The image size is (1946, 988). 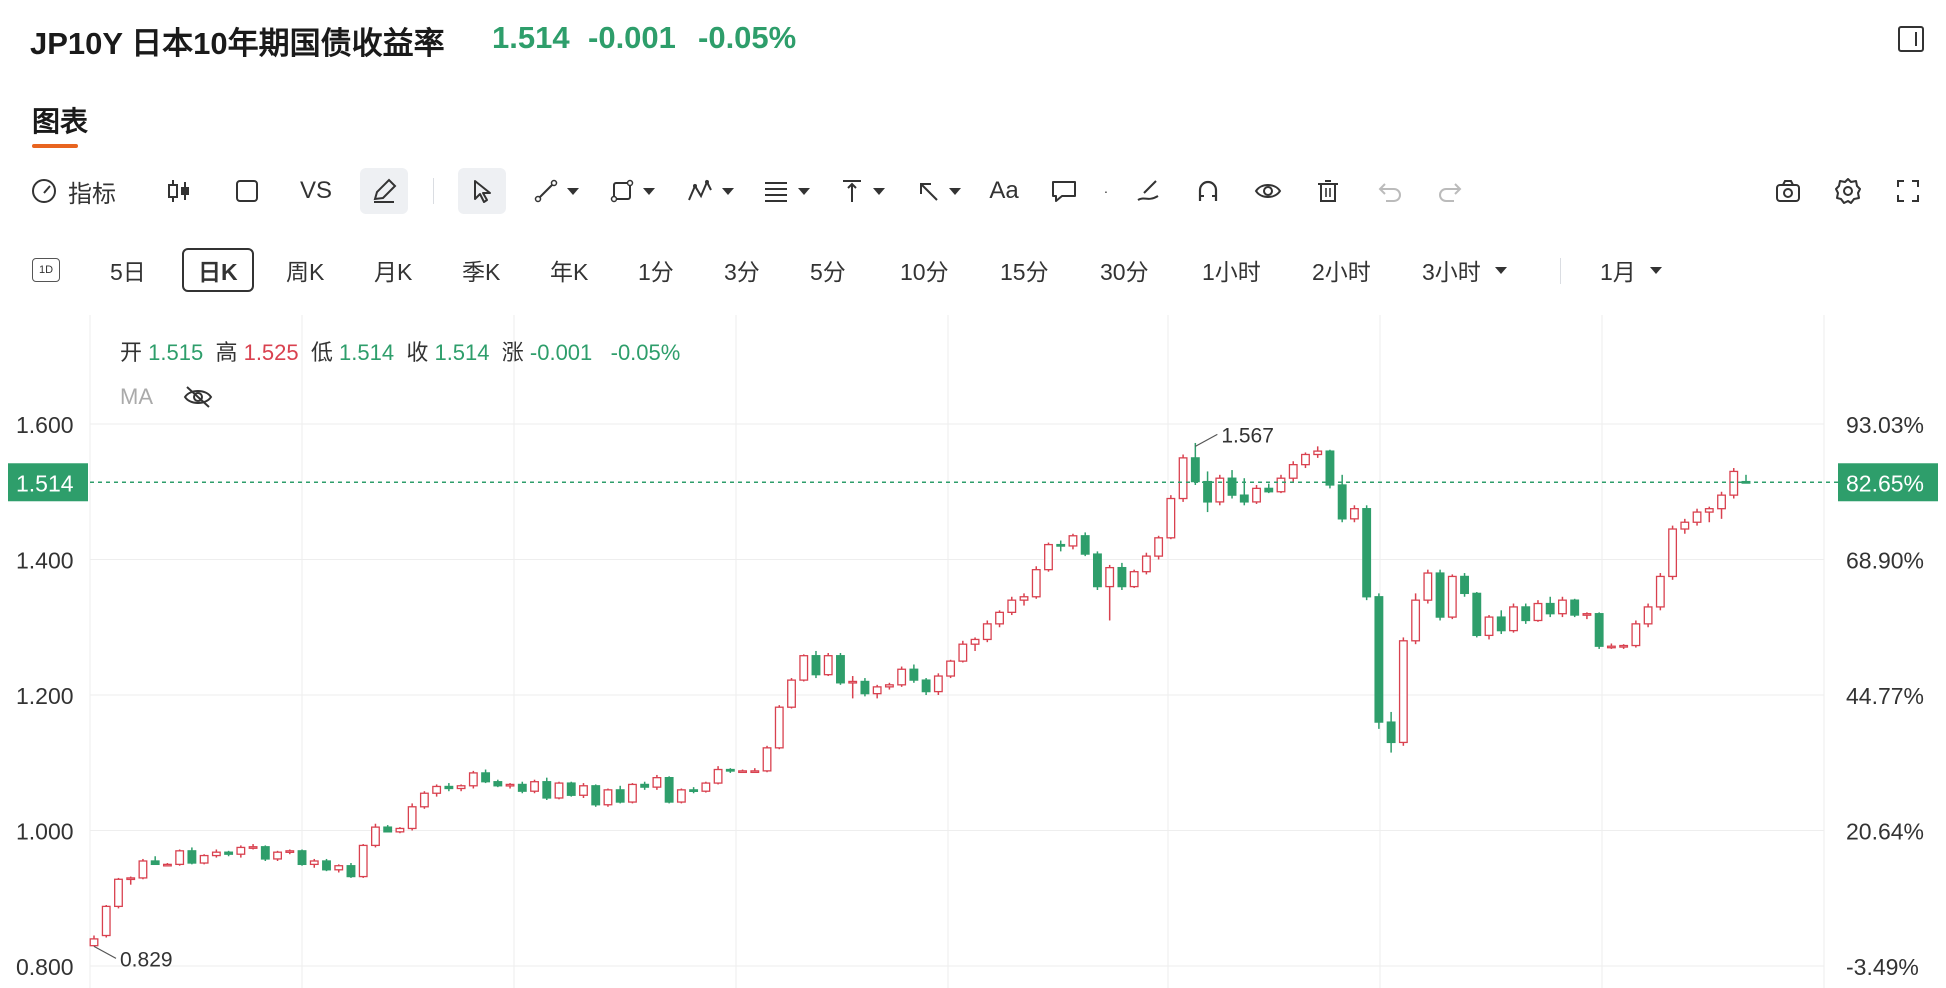 I want to click on camera-icon, so click(x=1788, y=191).